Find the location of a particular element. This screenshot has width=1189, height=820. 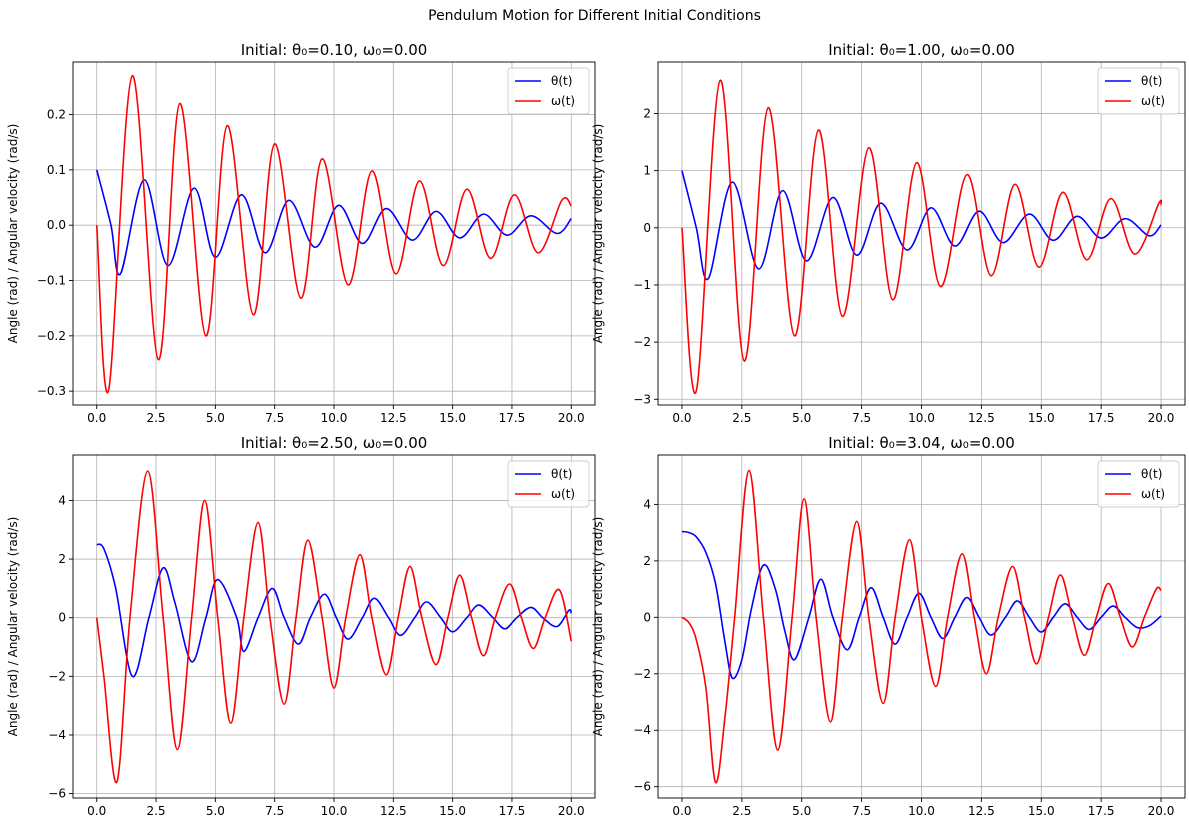

chart-title: Initial: θ₀=1.00, ω₀=0.00 is located at coordinates (921, 50).